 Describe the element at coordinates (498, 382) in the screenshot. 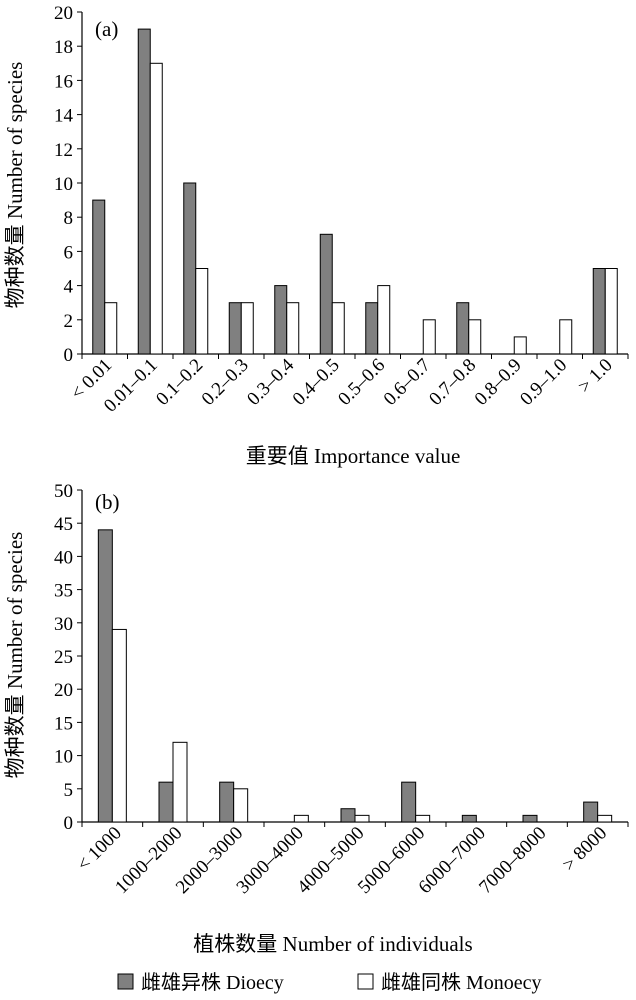

I see `panel-a-x-tick-label: 0.8–0.9` at that location.